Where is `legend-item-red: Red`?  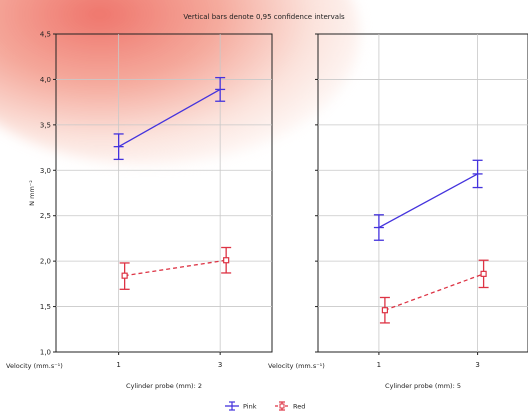 legend-item-red: Red is located at coordinates (290, 406).